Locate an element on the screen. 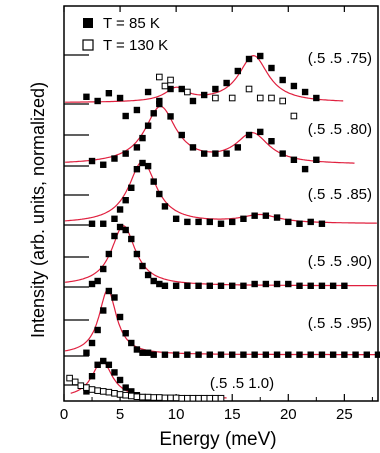 This screenshot has height=453, width=380. panel-label-0: (.5 .5 .75) is located at coordinates (340, 58).